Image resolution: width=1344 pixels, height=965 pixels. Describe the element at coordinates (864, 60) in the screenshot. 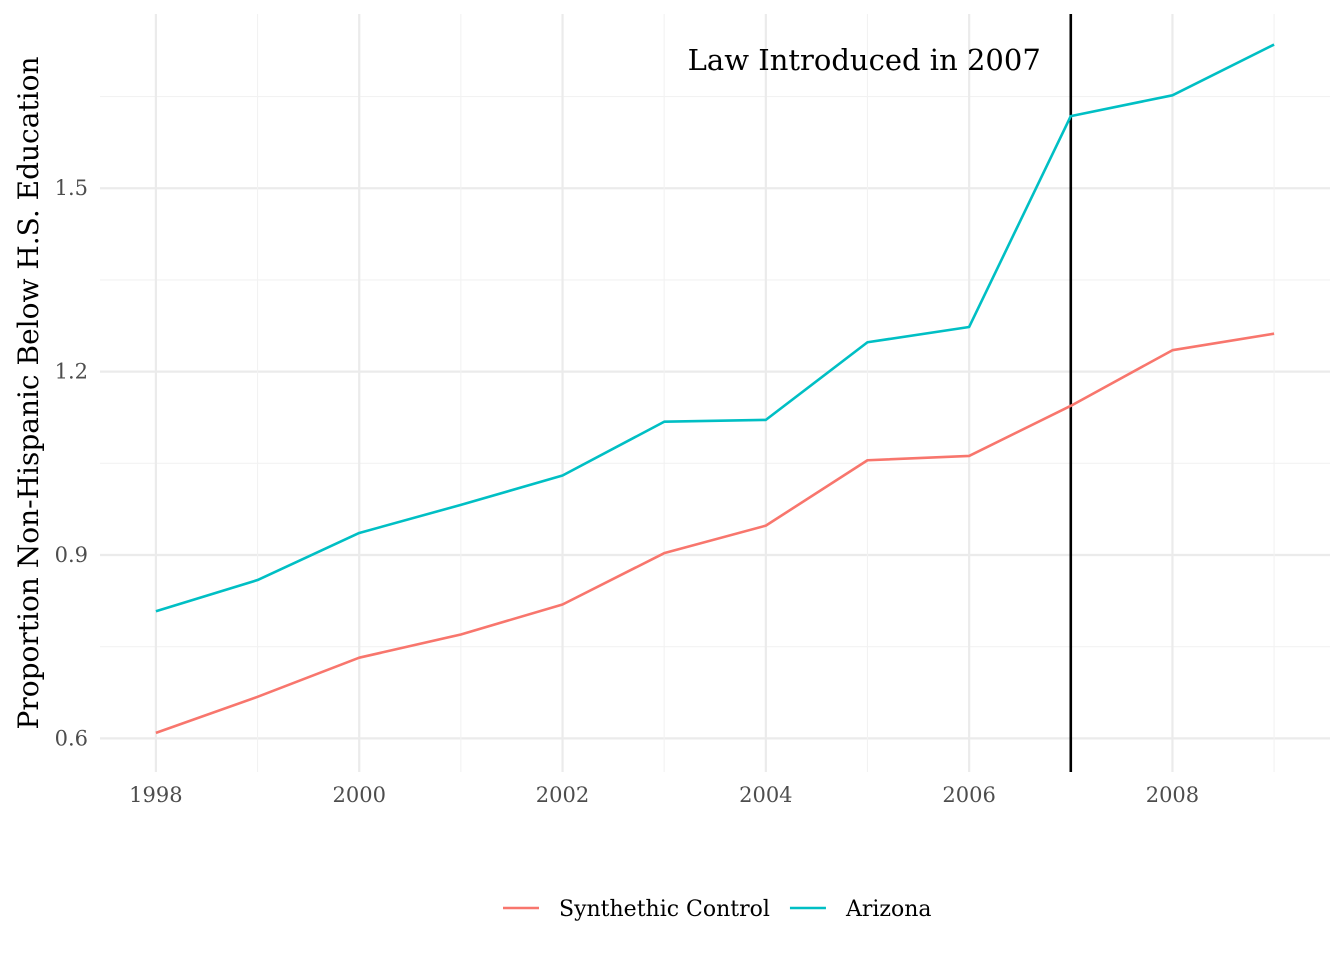

I see `annotation-text: Law Introduced in 2007` at that location.